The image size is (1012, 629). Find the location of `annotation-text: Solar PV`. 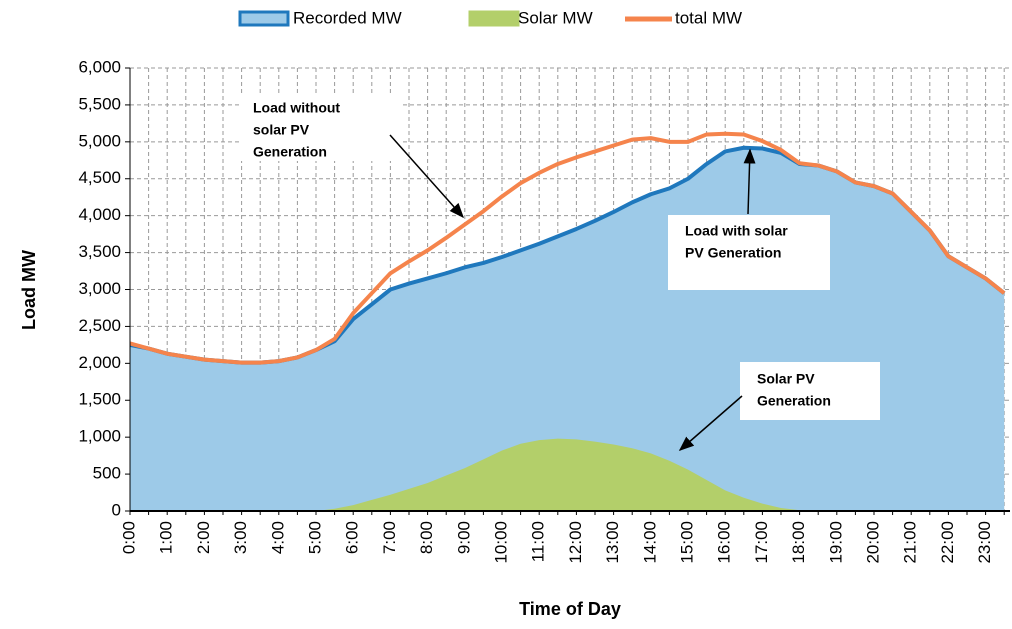

annotation-text: Solar PV is located at coordinates (786, 379).